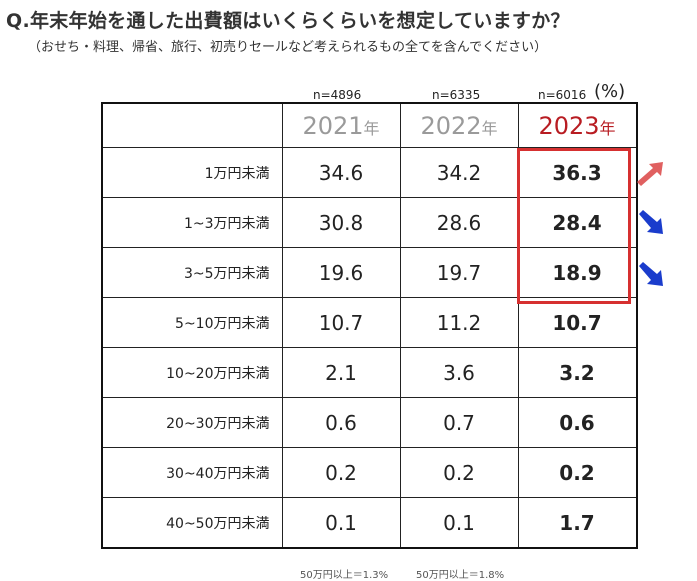 This screenshot has height=581, width=697. What do you see at coordinates (459, 272) in the screenshot?
I see `value-cell-2022: 19.7` at bounding box center [459, 272].